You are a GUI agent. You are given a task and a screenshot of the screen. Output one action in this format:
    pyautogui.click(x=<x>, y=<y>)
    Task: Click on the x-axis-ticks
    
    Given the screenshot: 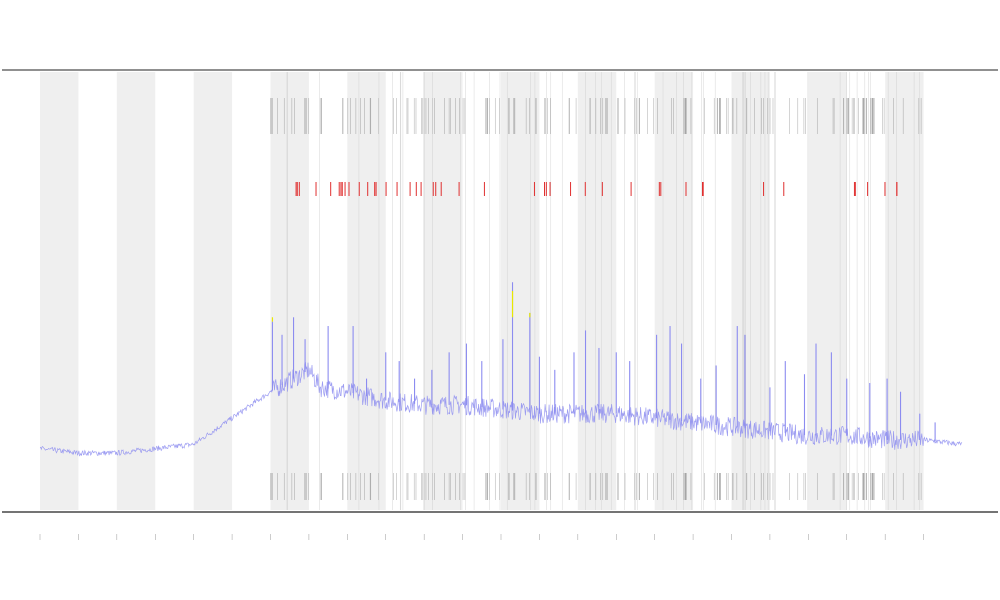 What is the action you would take?
    pyautogui.click(x=481, y=537)
    